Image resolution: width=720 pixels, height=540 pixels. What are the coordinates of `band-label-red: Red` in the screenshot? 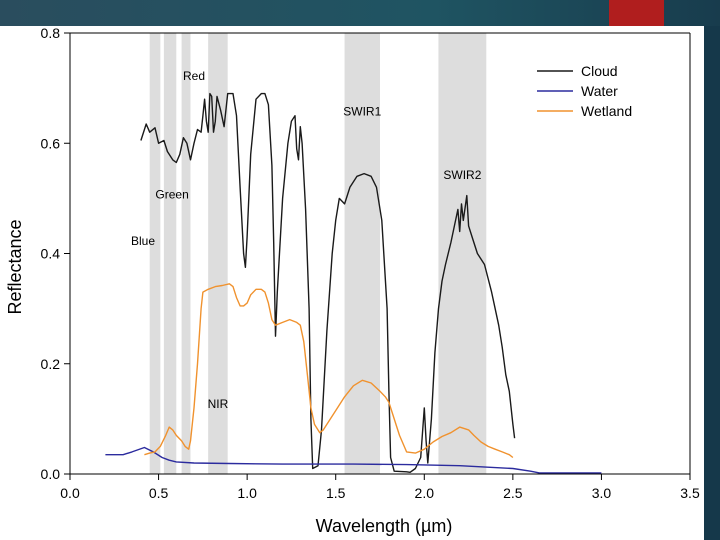 It's located at (194, 76).